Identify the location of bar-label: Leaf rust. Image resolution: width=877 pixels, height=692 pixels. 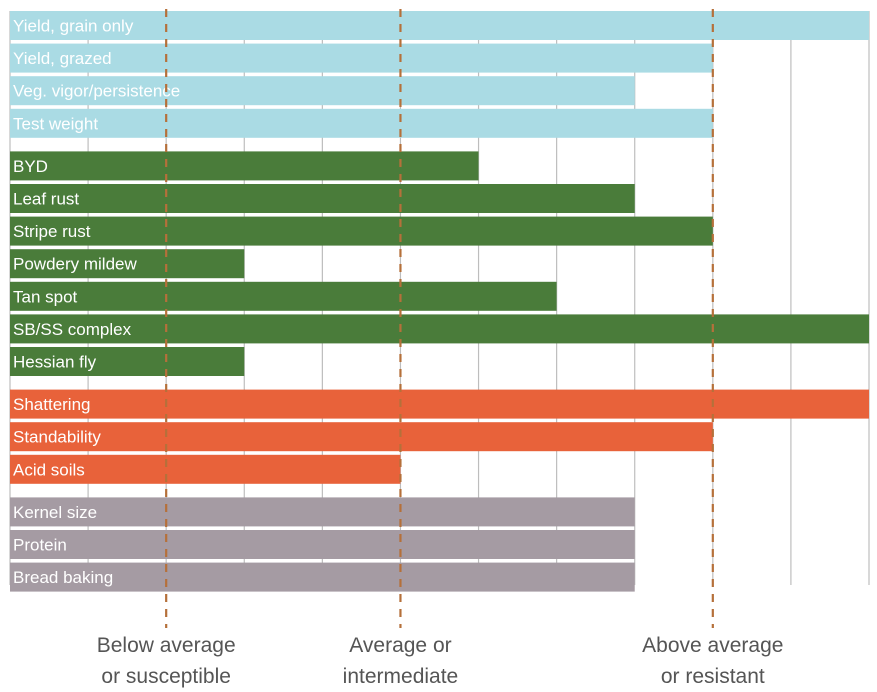
(46, 199).